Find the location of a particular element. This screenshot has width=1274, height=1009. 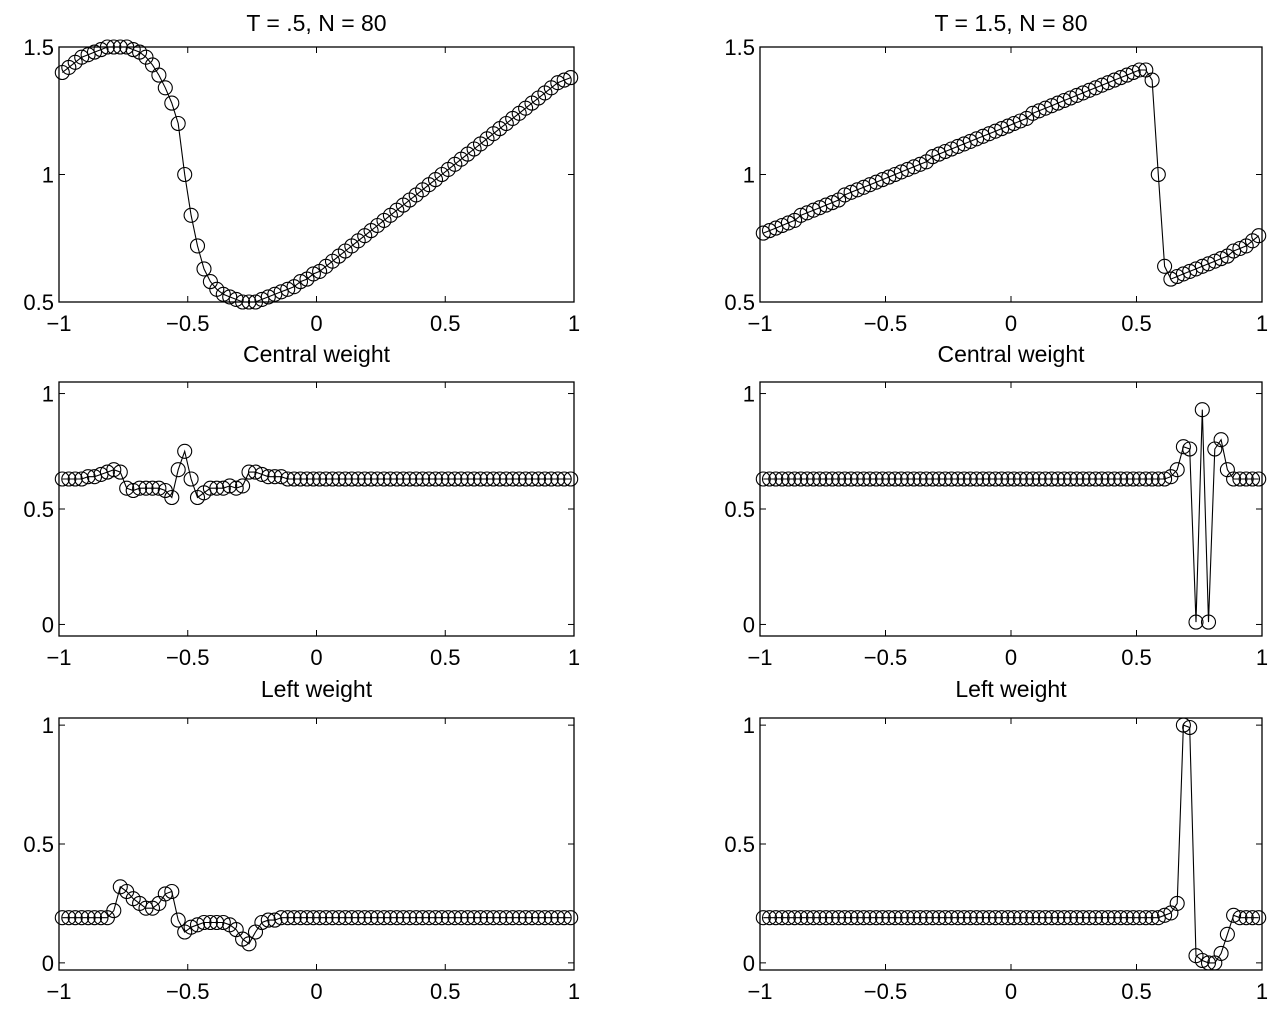

panel-row2-right: Central weight −1 −0.5 0 0.5 1 0 0.5 1 is located at coordinates (996, 505).